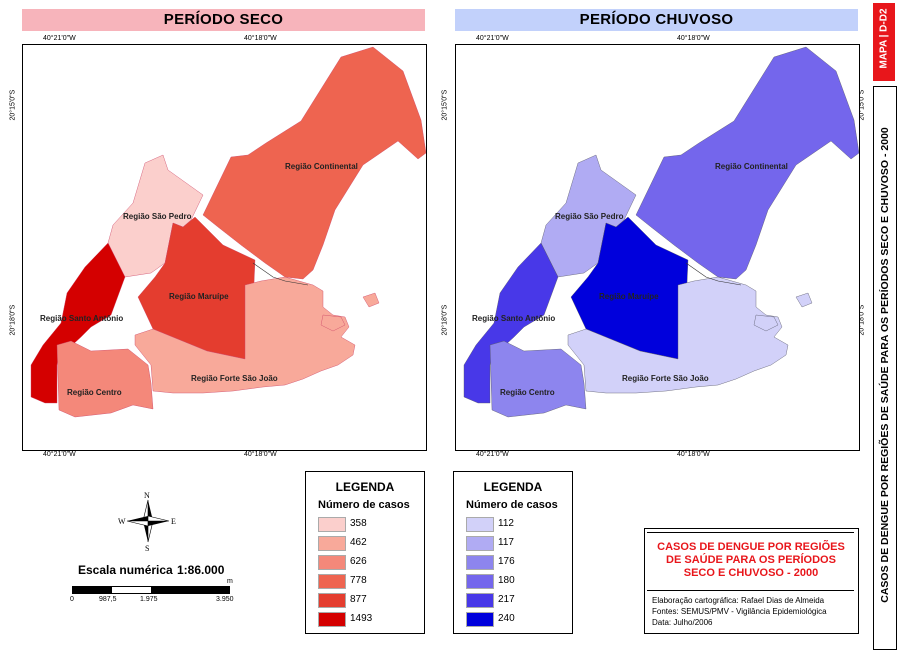  Describe the element at coordinates (230, 581) in the screenshot. I see `scale-unit: m` at that location.